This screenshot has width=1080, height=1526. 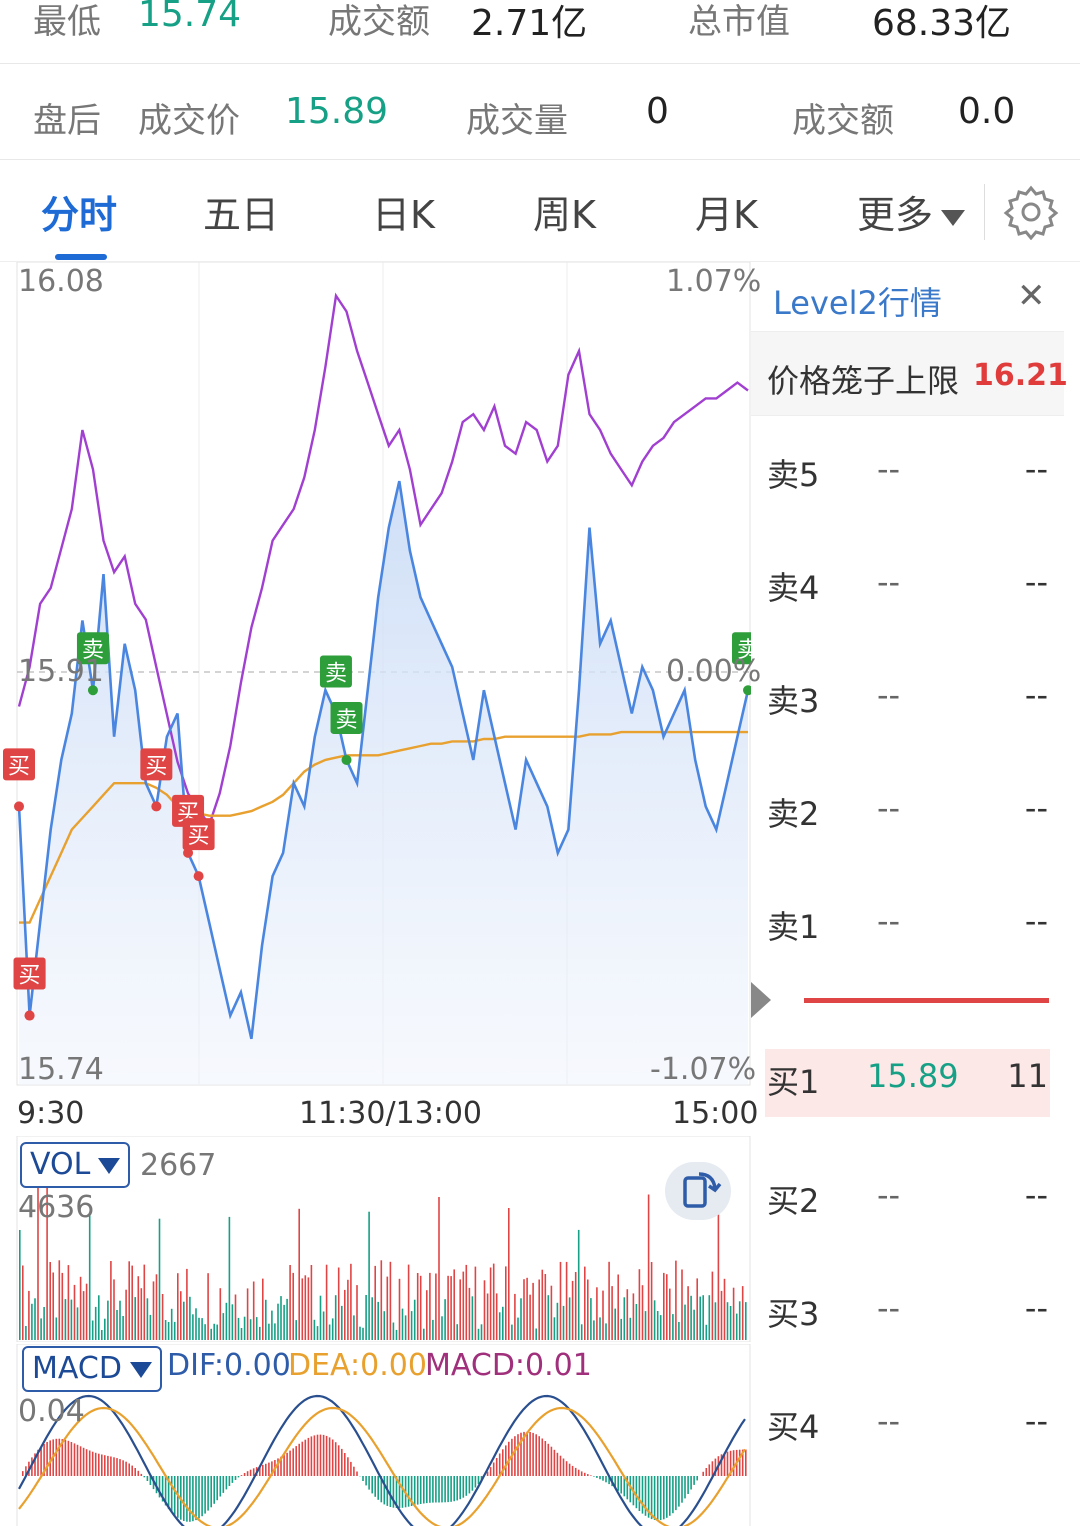 What do you see at coordinates (79, 215) in the screenshot?
I see `tab-intraday: 分时` at bounding box center [79, 215].